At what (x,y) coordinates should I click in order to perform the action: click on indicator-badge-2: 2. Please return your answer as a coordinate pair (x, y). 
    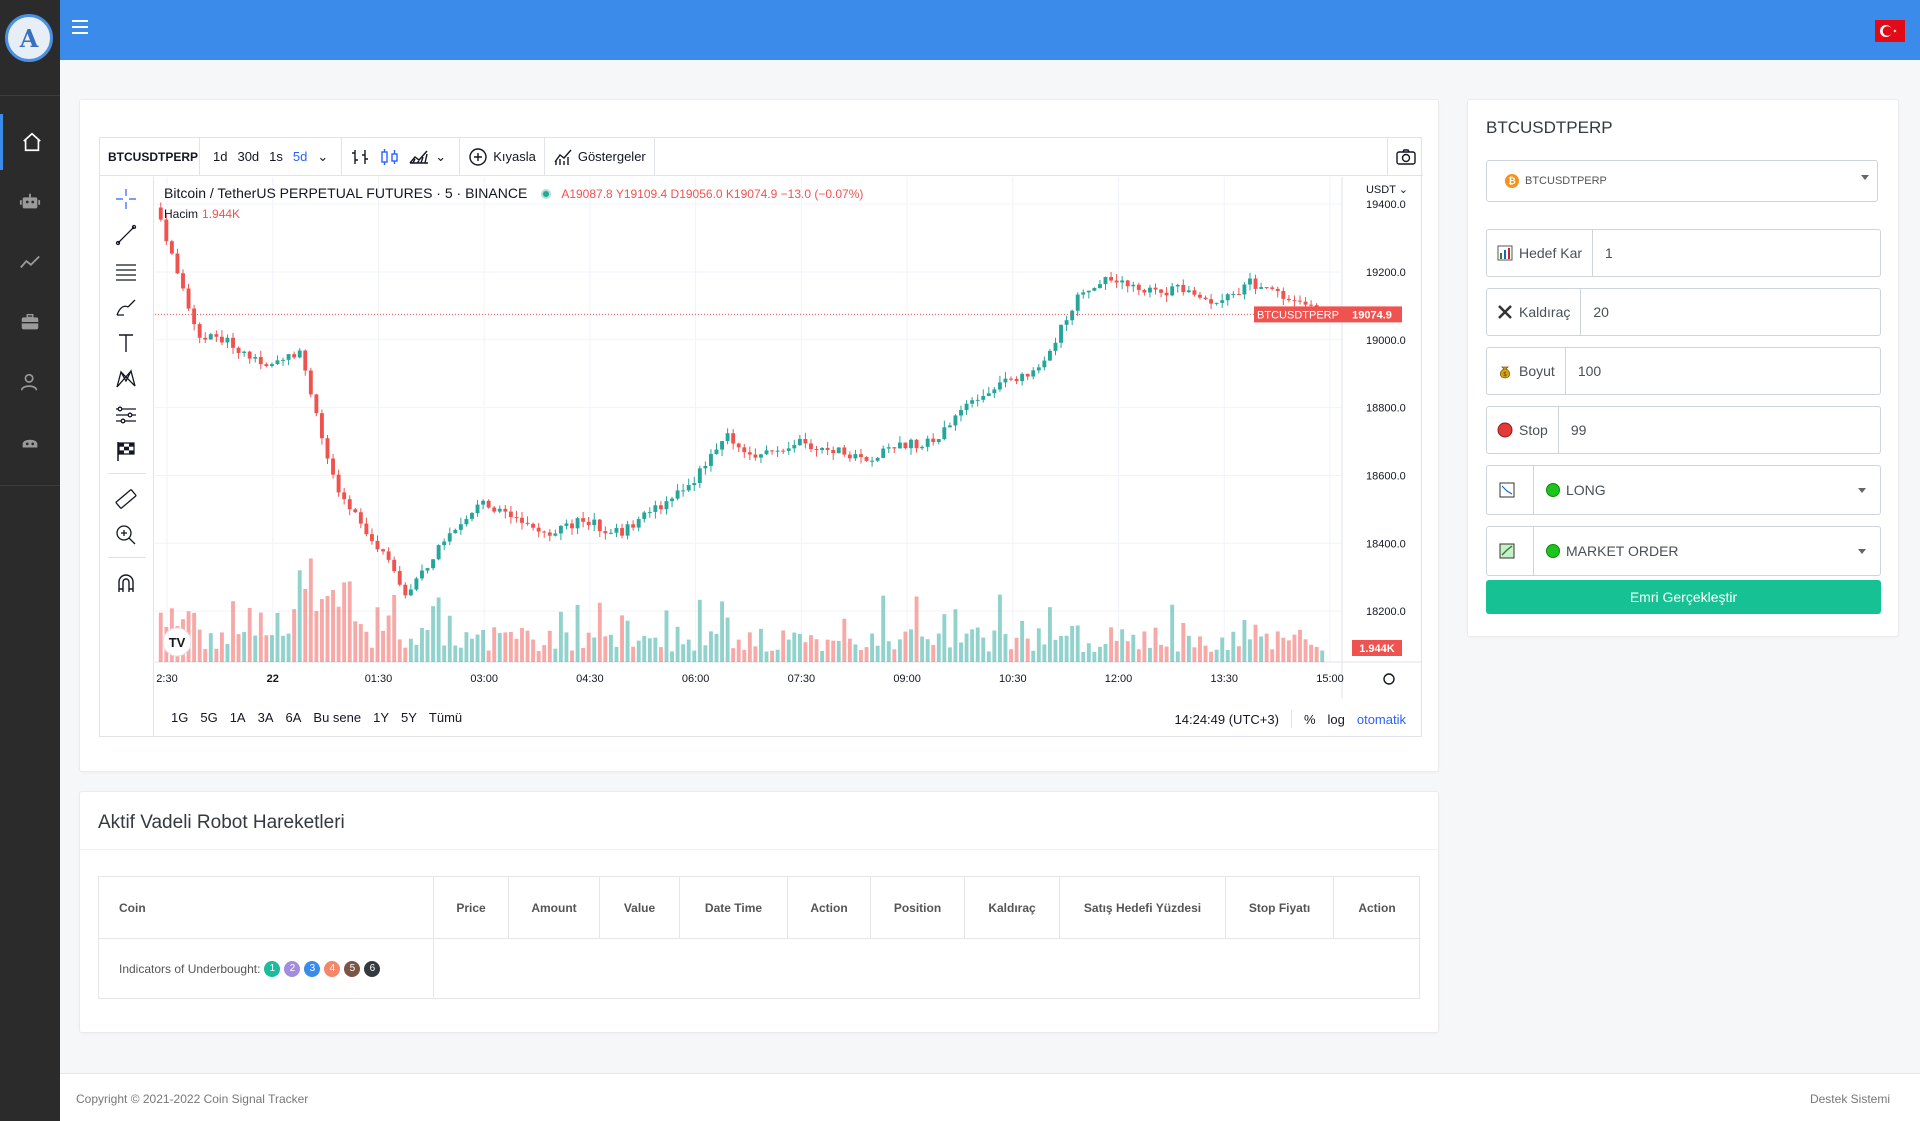
    Looking at the image, I should click on (292, 968).